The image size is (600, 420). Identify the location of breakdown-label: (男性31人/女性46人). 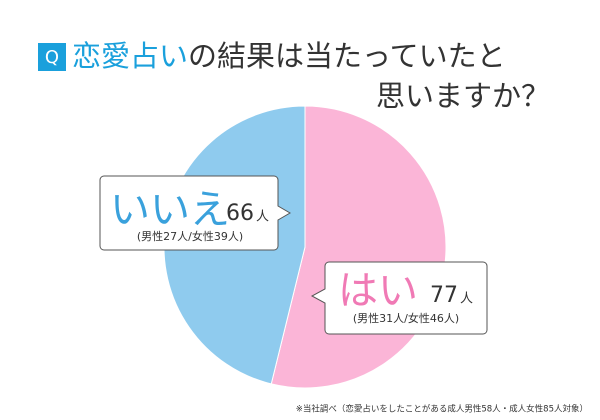
(406, 318).